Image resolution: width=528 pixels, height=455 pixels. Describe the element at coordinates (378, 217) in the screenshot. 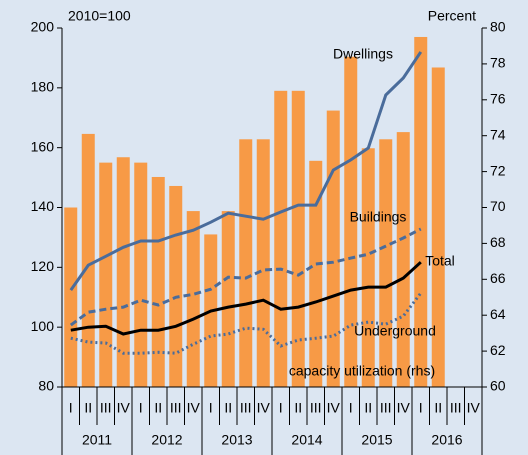

I see `series-label: Buildings` at that location.